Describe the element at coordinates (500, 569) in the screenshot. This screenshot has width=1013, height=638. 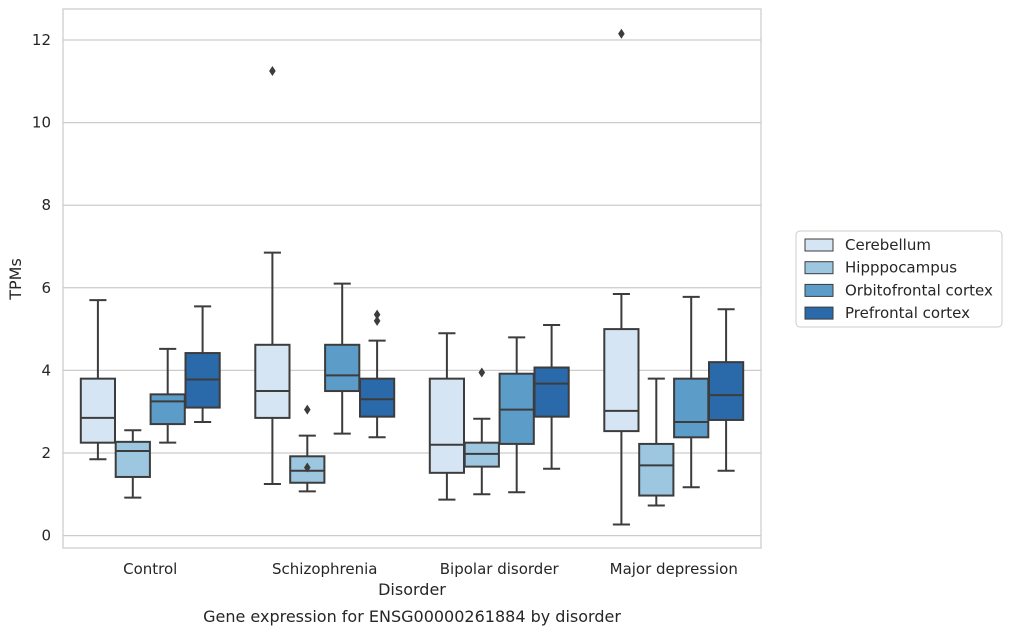
I see `x-tick-label: Bipolar disorder` at that location.